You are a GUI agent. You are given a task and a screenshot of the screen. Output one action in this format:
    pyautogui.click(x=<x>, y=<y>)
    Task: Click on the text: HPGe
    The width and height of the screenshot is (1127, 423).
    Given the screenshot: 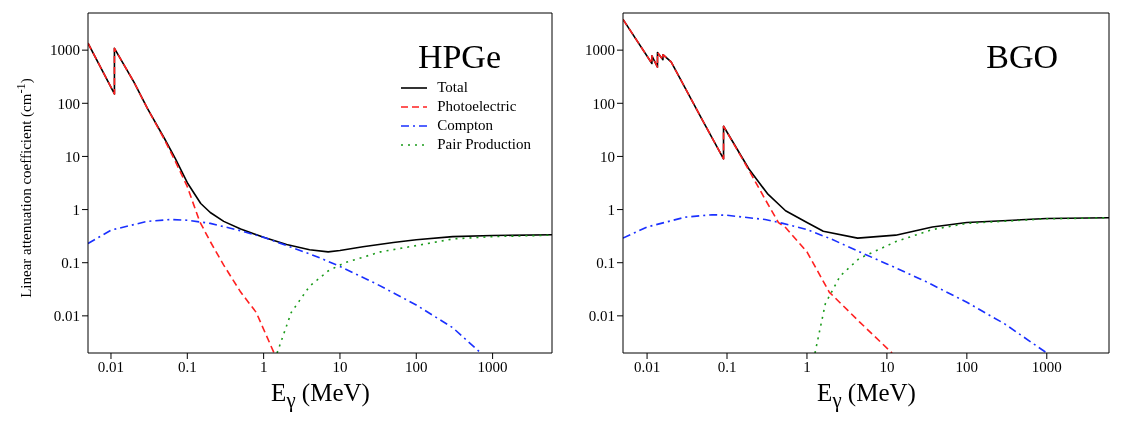 What is the action you would take?
    pyautogui.click(x=459, y=57)
    